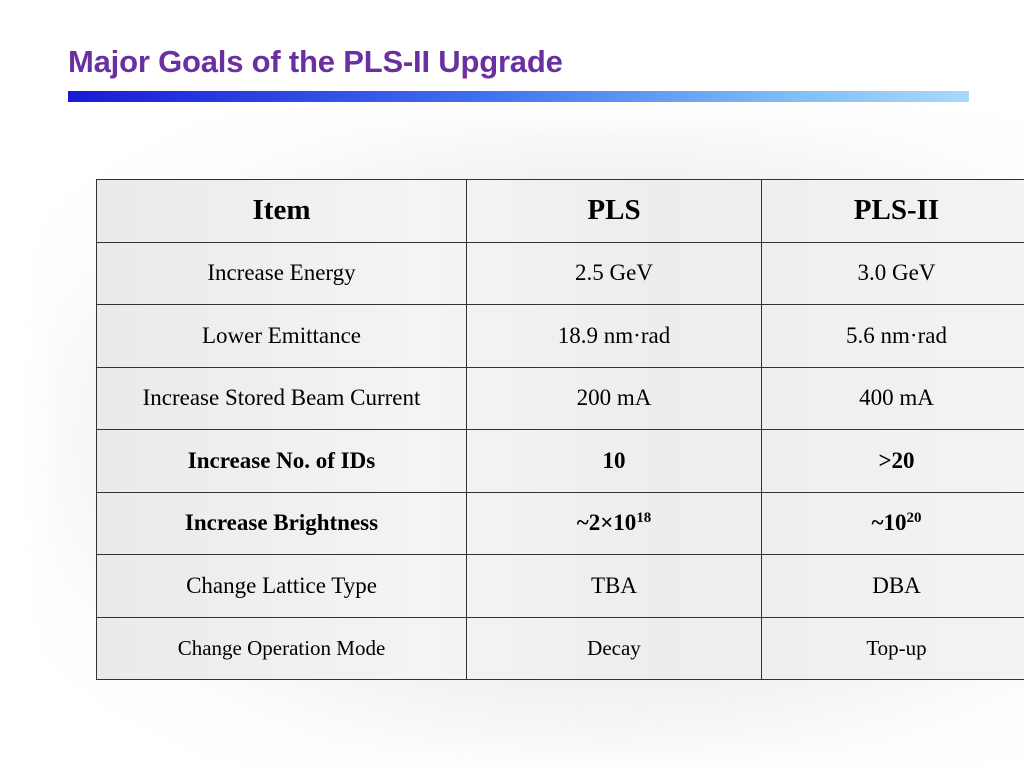 This screenshot has height=768, width=1024. I want to click on table-row: Change Lattice Type TBA DBA, so click(560, 586).